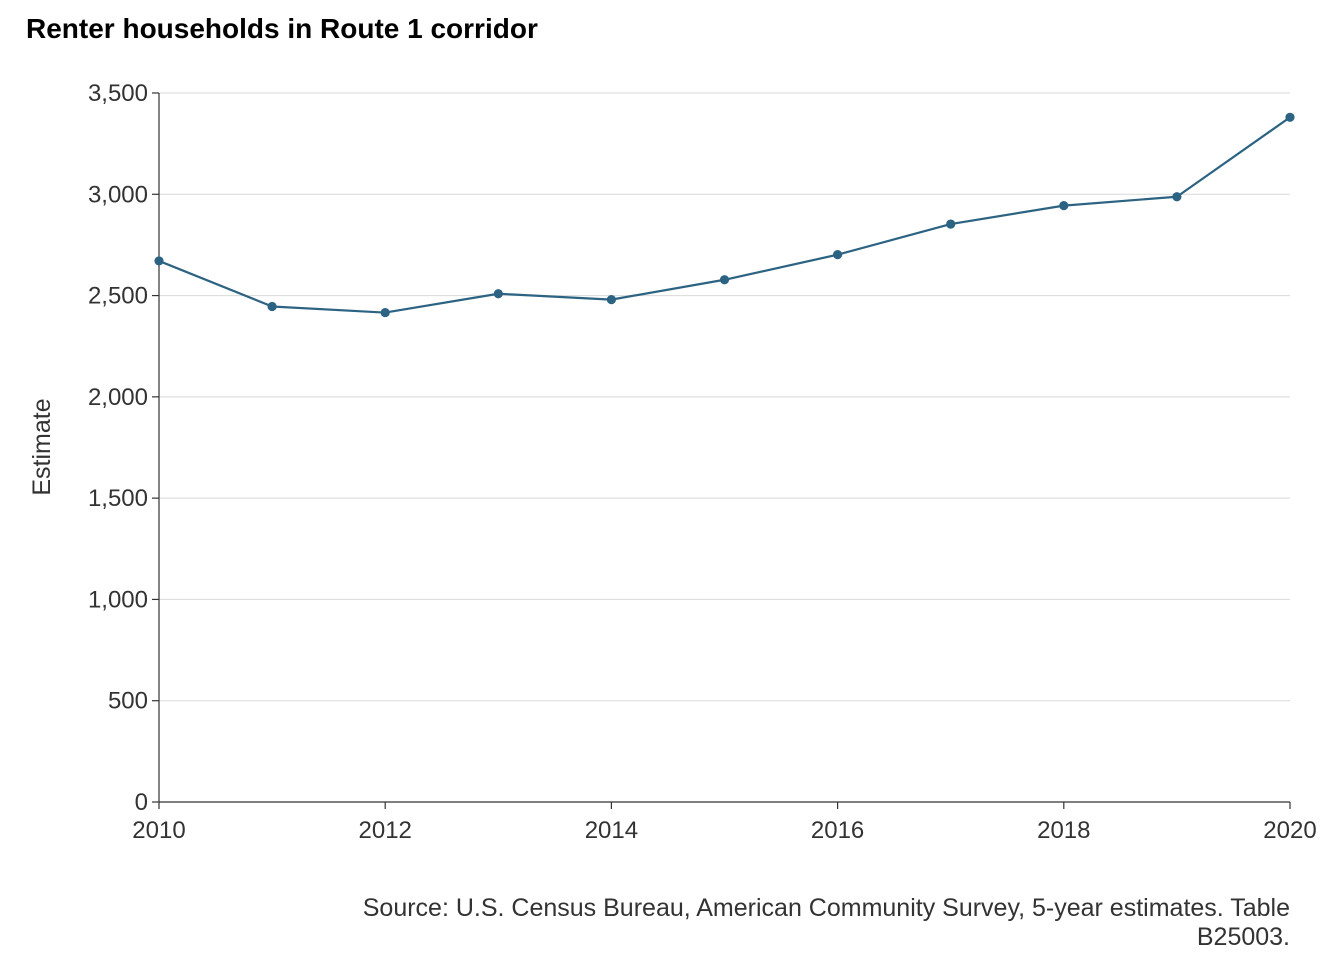 The image size is (1344, 960). What do you see at coordinates (118, 397) in the screenshot?
I see `y-tick-label: 2,000` at bounding box center [118, 397].